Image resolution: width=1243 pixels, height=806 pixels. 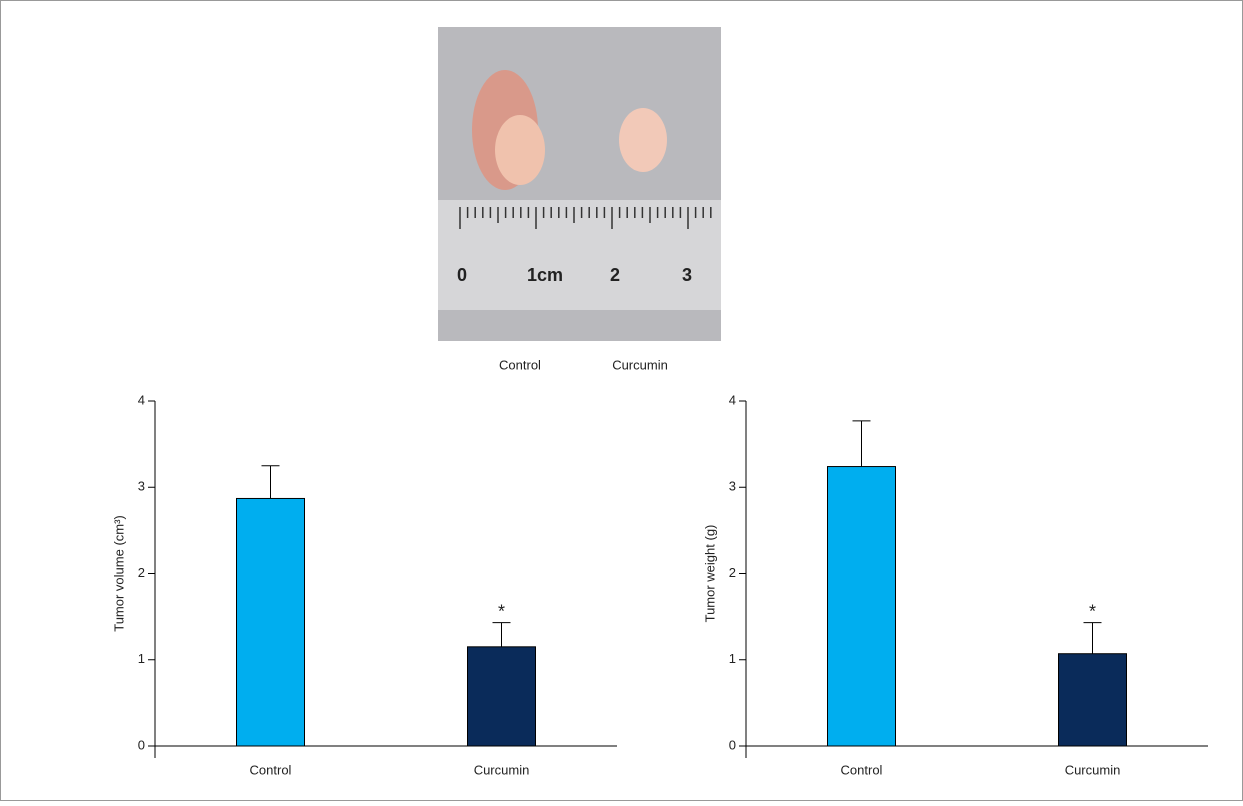 What do you see at coordinates (687, 275) in the screenshot?
I see `ruler-label: 3` at bounding box center [687, 275].